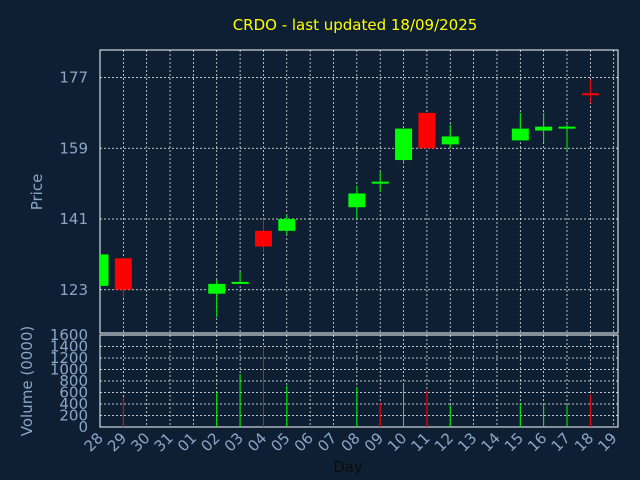  I want to click on volume-y-tick-label: 400, so click(73, 404).